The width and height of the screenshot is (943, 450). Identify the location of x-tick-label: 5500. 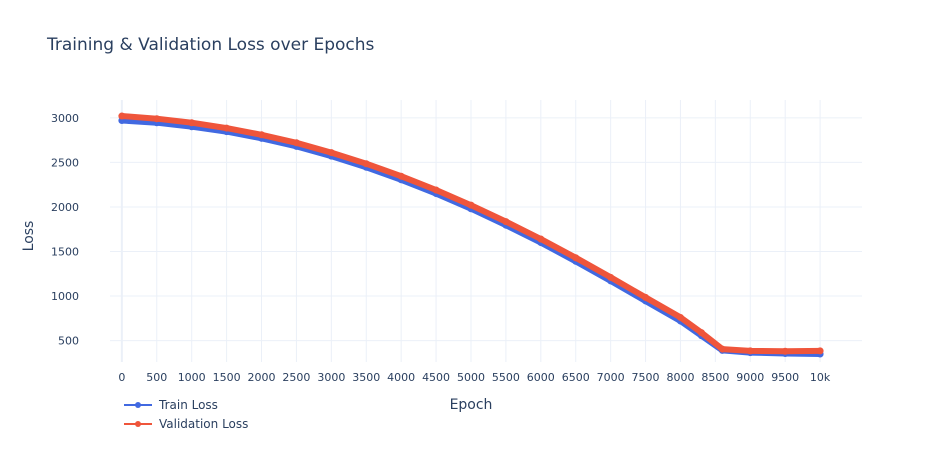
(506, 377).